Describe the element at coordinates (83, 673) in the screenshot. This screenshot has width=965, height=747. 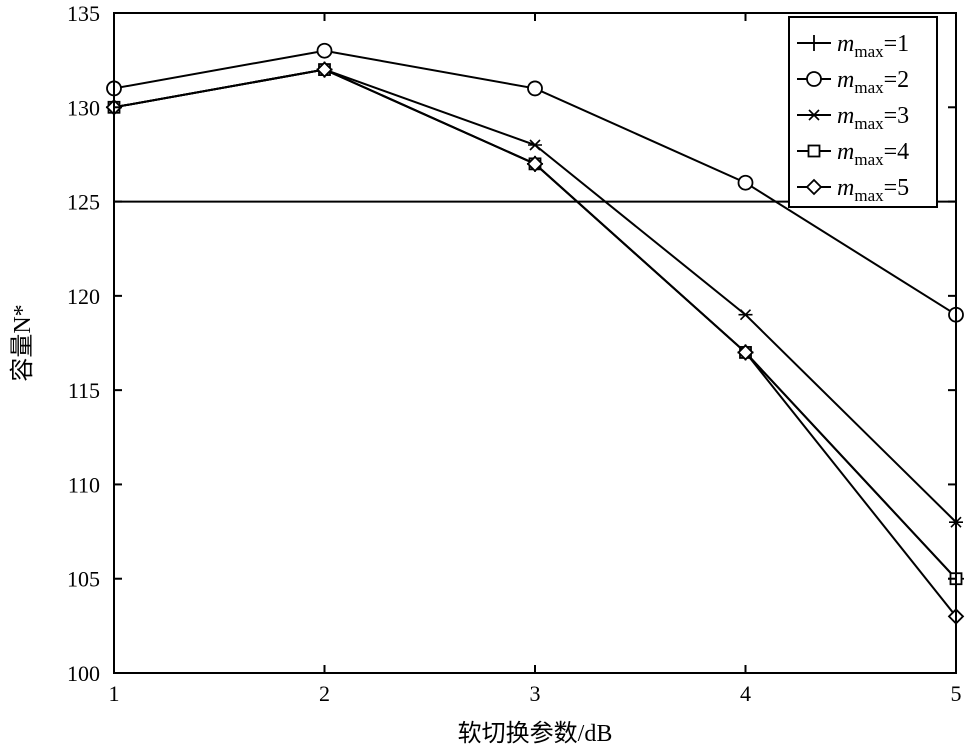
I see `y-tick-label: 100` at that location.